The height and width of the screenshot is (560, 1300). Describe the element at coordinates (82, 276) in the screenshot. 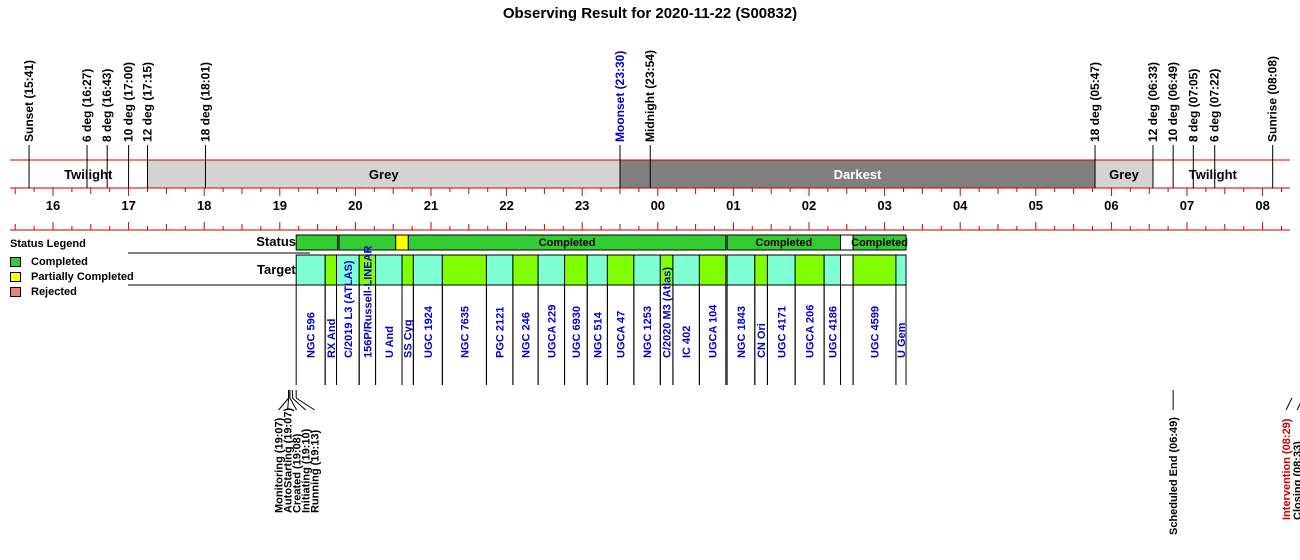

I see `legend-label-partial: Partially Completed` at that location.